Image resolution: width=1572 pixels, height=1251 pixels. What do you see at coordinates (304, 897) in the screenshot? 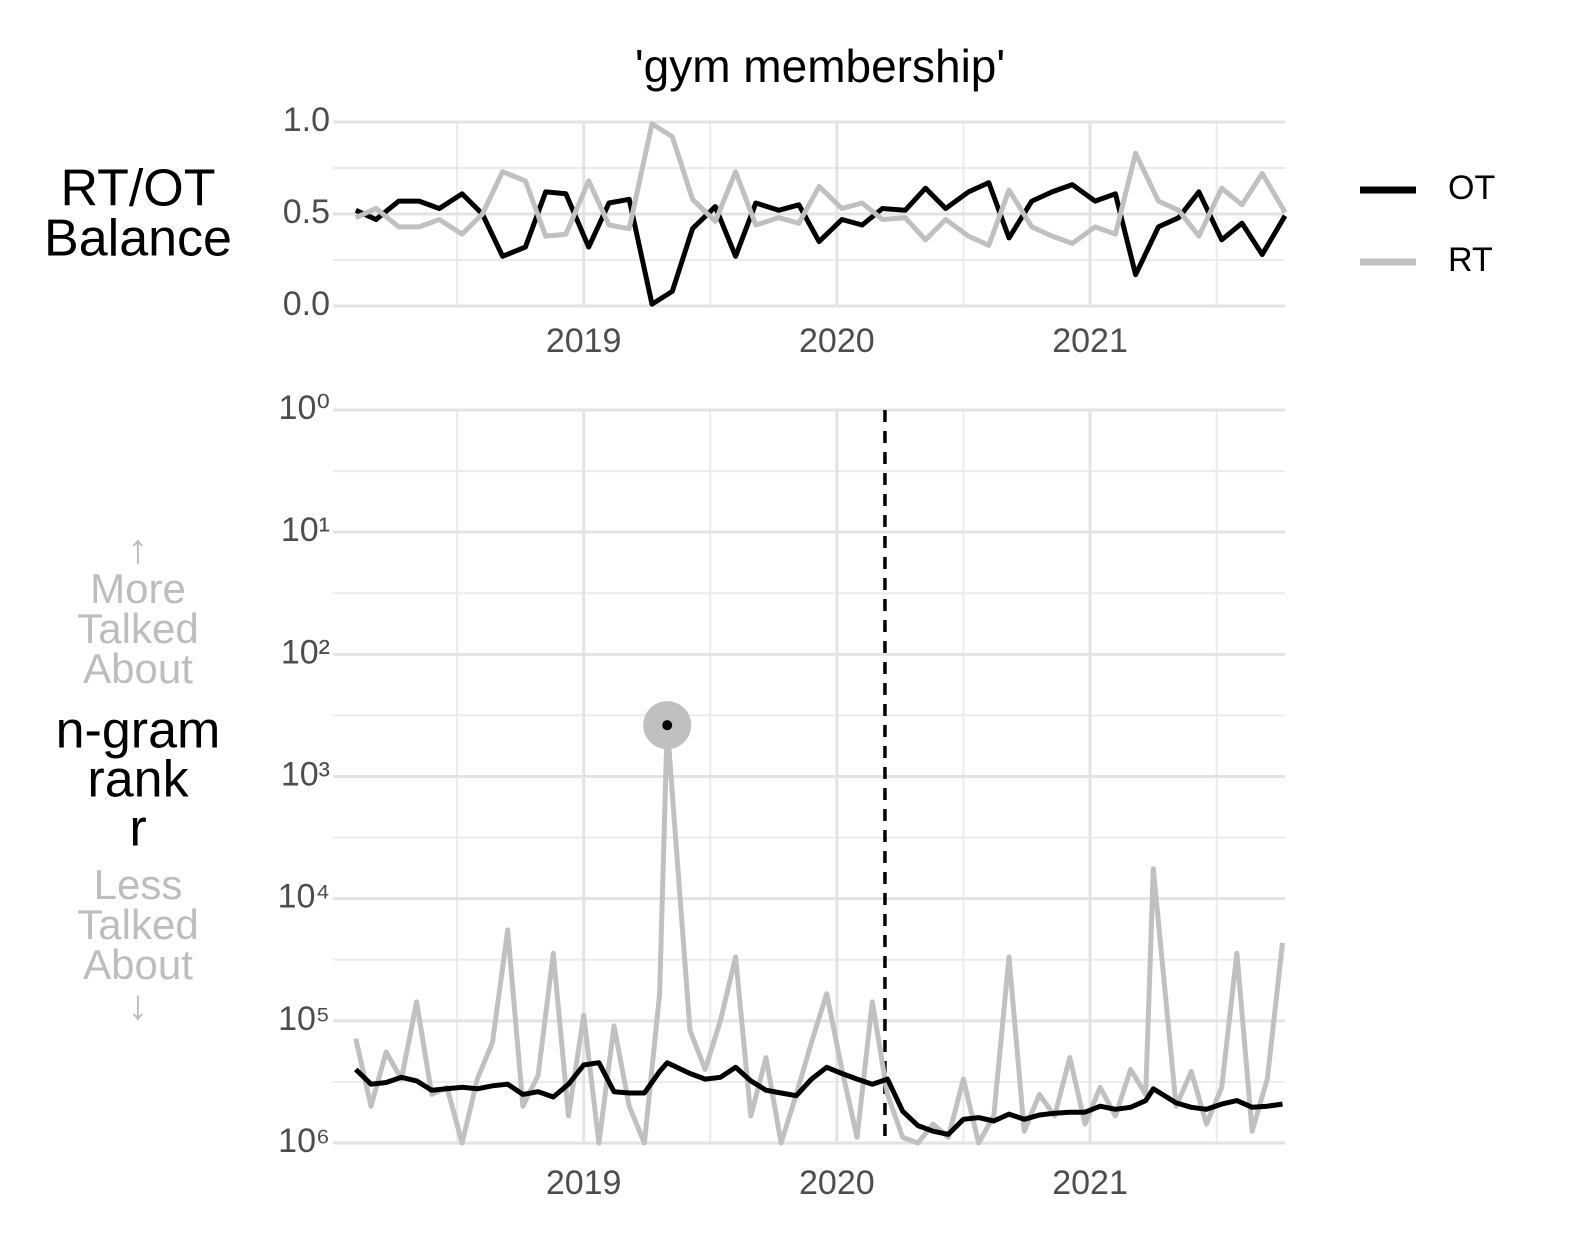
I see `y-tick-label: 10⁴` at bounding box center [304, 897].